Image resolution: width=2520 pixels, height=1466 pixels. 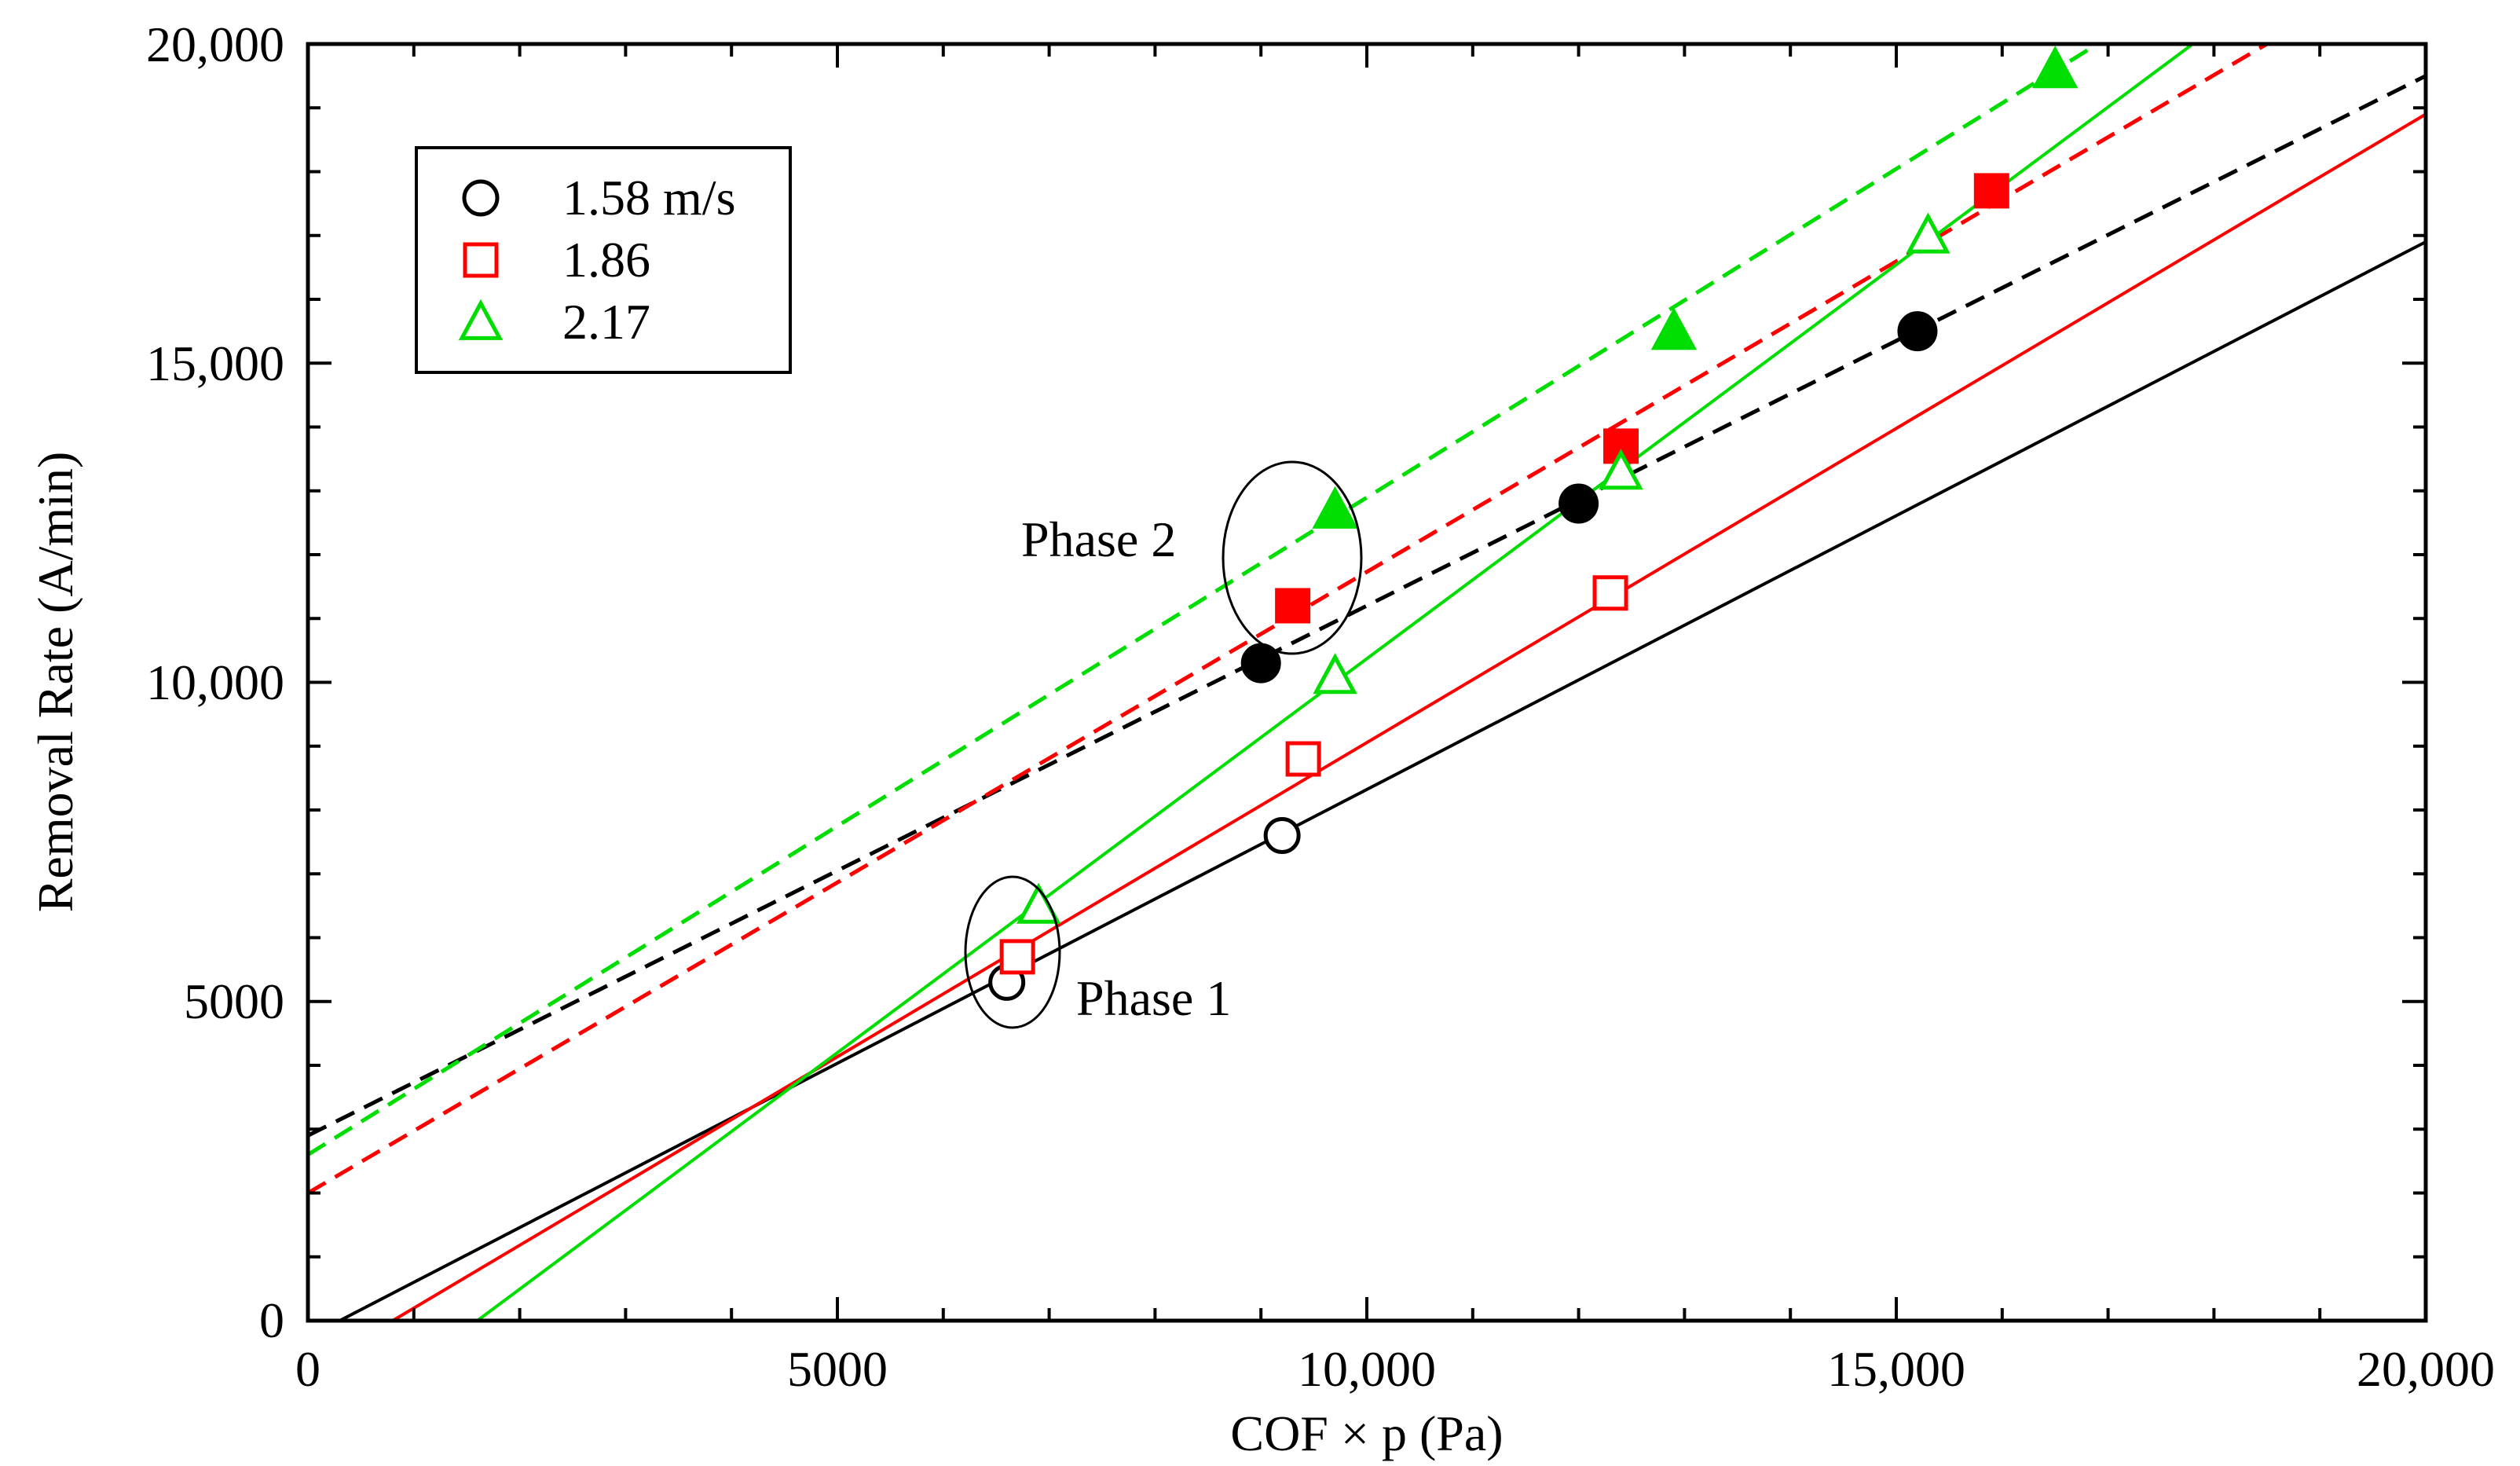 I want to click on legend-markers, so click(x=481, y=259).